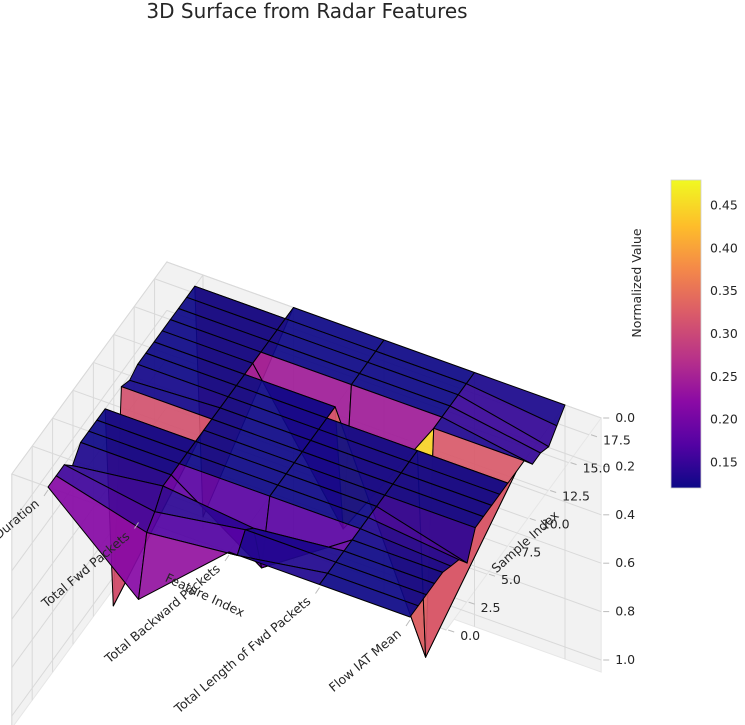 The width and height of the screenshot is (745, 725). What do you see at coordinates (625, 417) in the screenshot?
I see `z-tick-label: 0.0` at bounding box center [625, 417].